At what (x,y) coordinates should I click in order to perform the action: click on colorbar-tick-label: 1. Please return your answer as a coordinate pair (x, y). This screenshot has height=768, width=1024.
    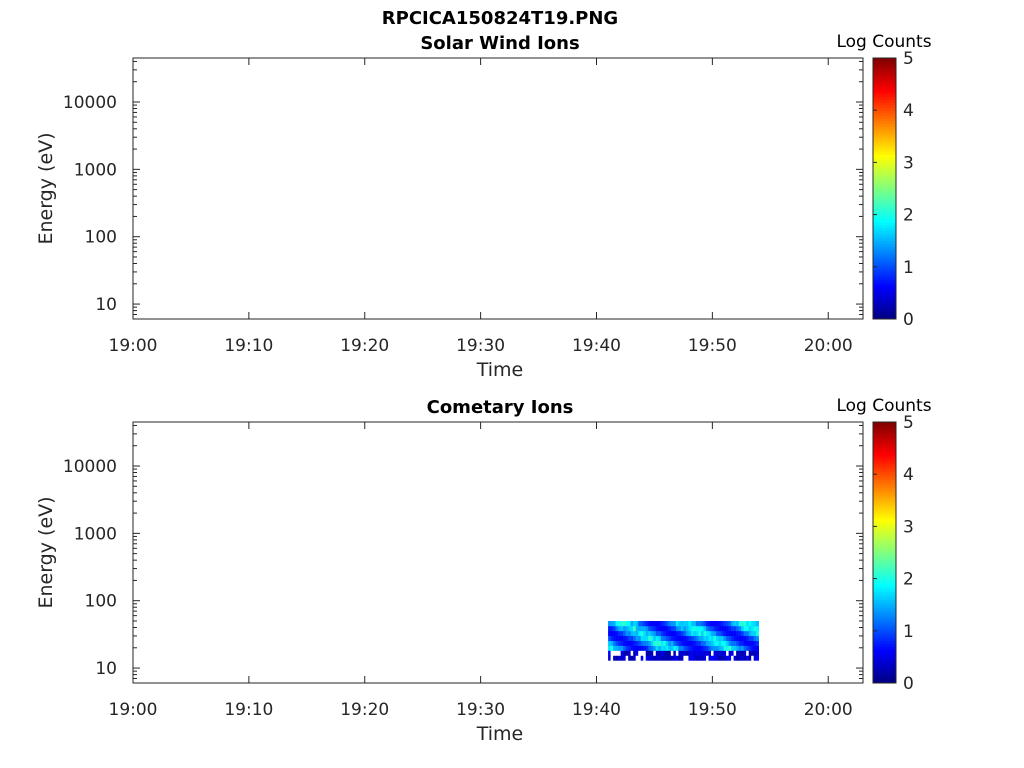
    Looking at the image, I should click on (908, 632).